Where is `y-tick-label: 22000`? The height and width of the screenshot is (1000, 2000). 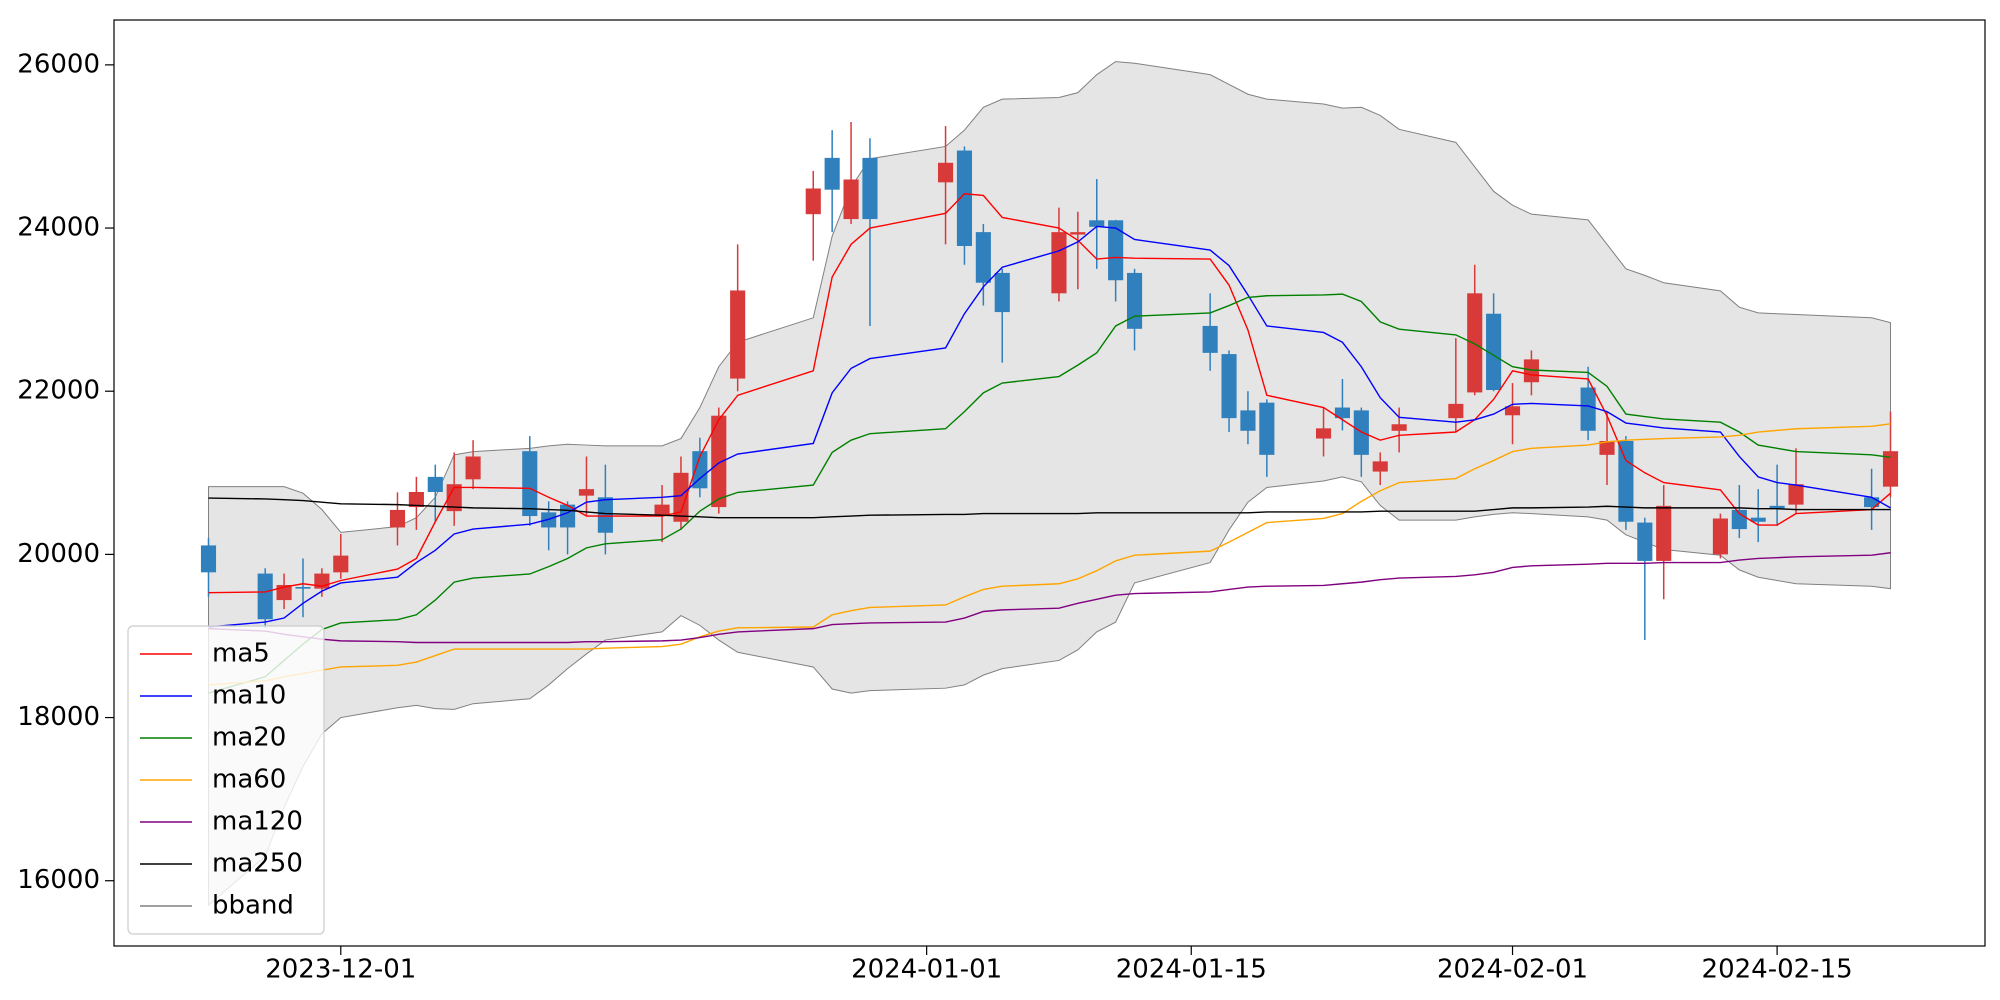
y-tick-label: 22000 is located at coordinates (58, 391).